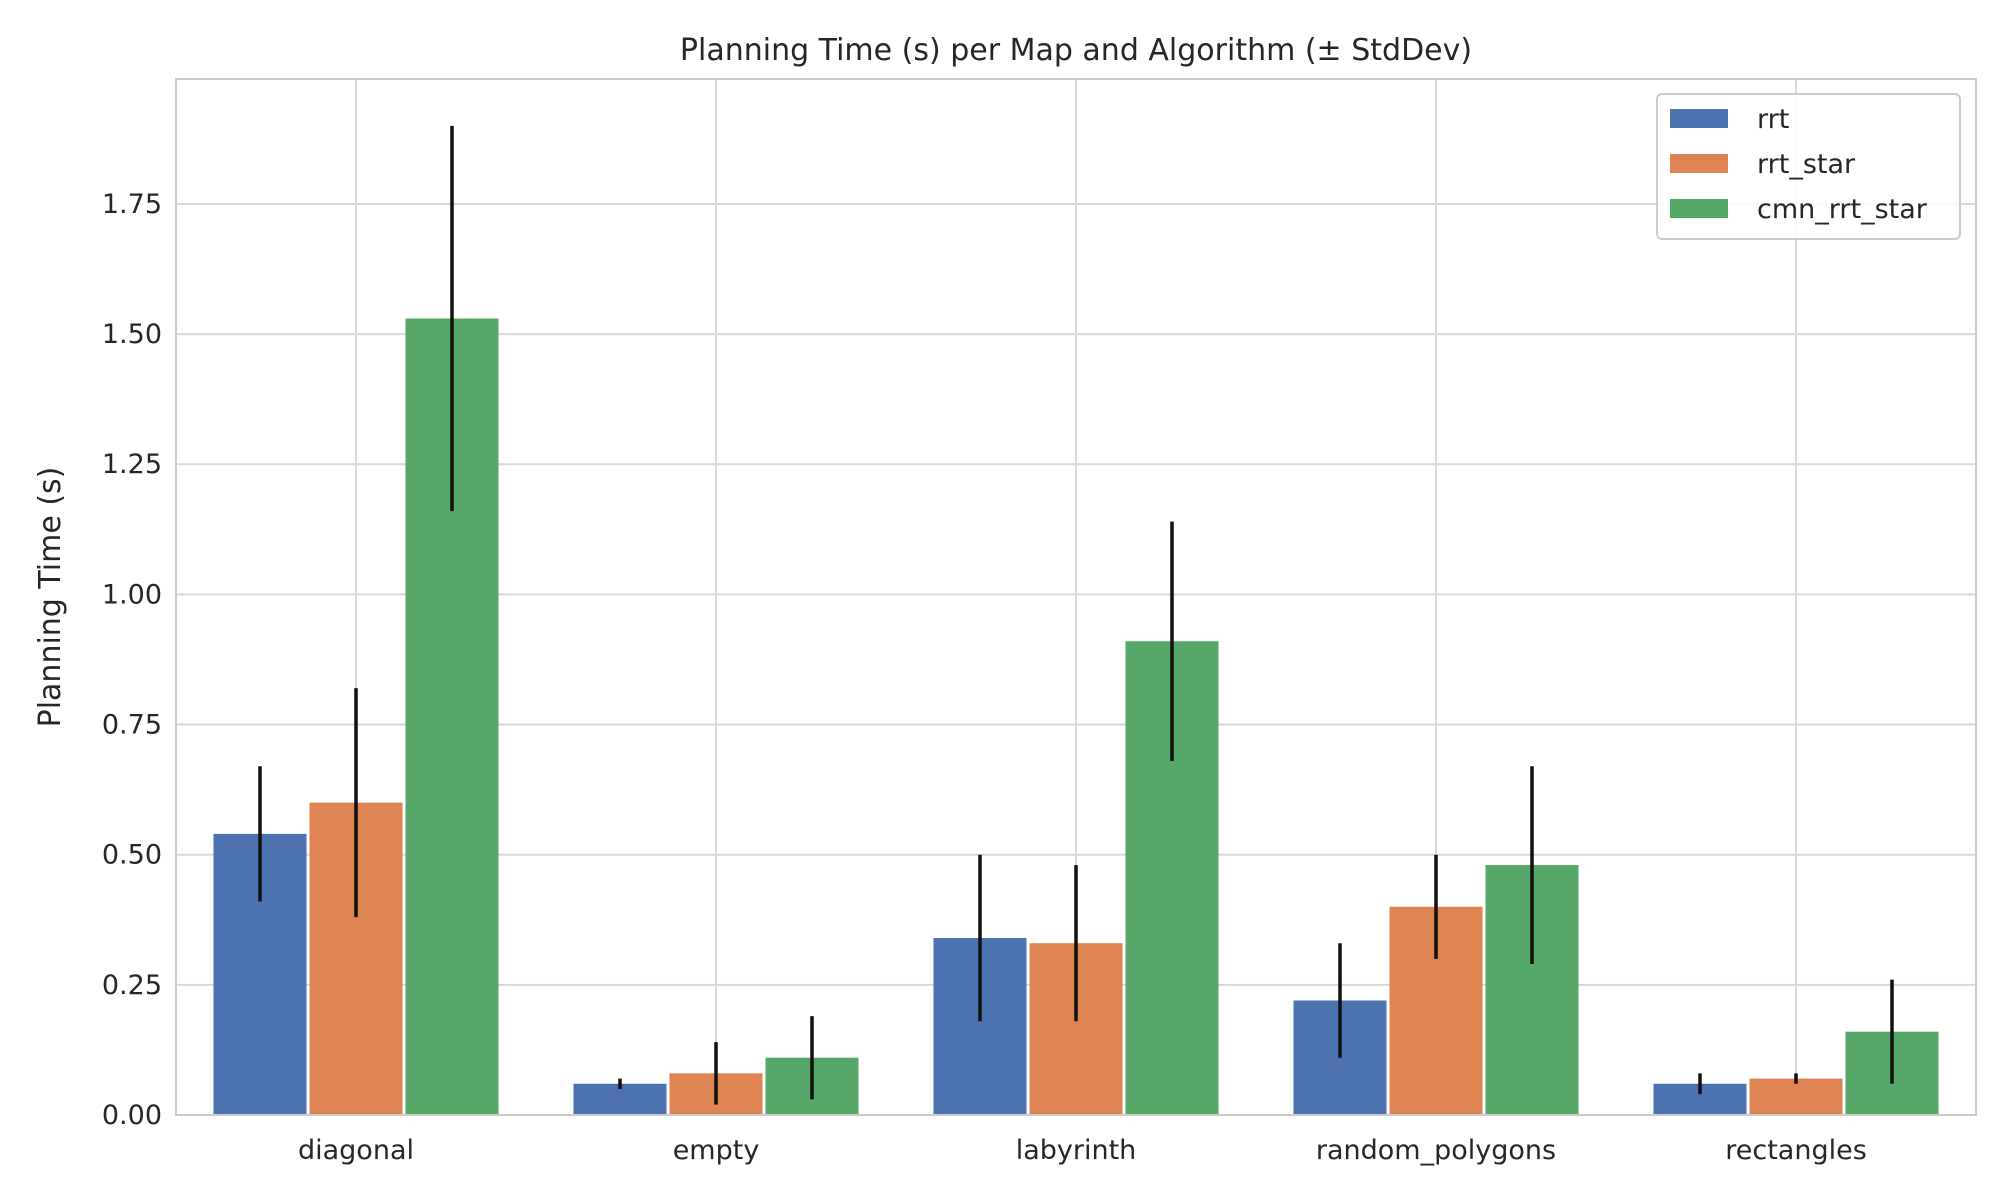 Image resolution: width=2000 pixels, height=1204 pixels. Describe the element at coordinates (1699, 118) in the screenshot. I see `legend-swatch-rrt` at that location.